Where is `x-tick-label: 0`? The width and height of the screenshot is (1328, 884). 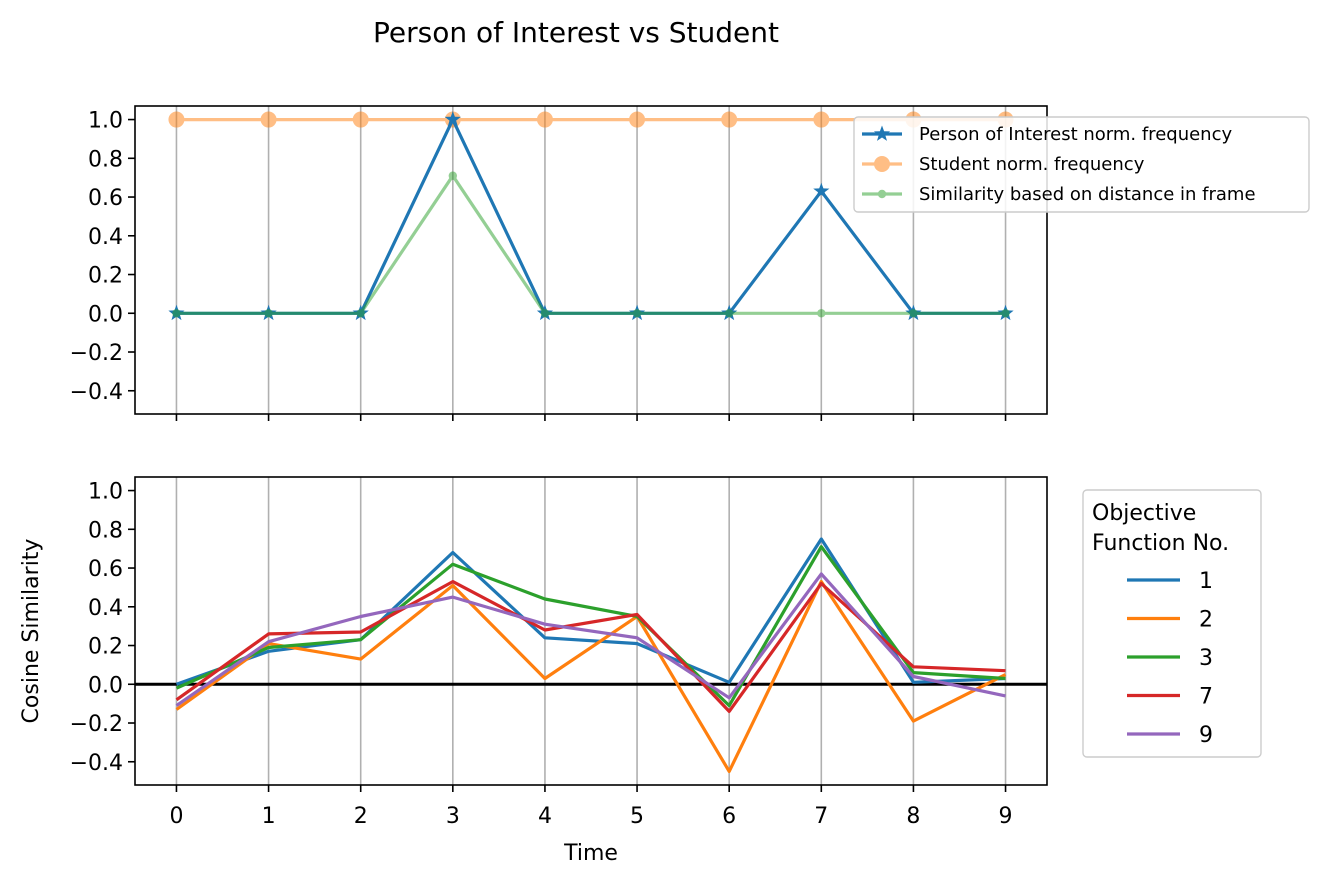
x-tick-label: 0 is located at coordinates (176, 816).